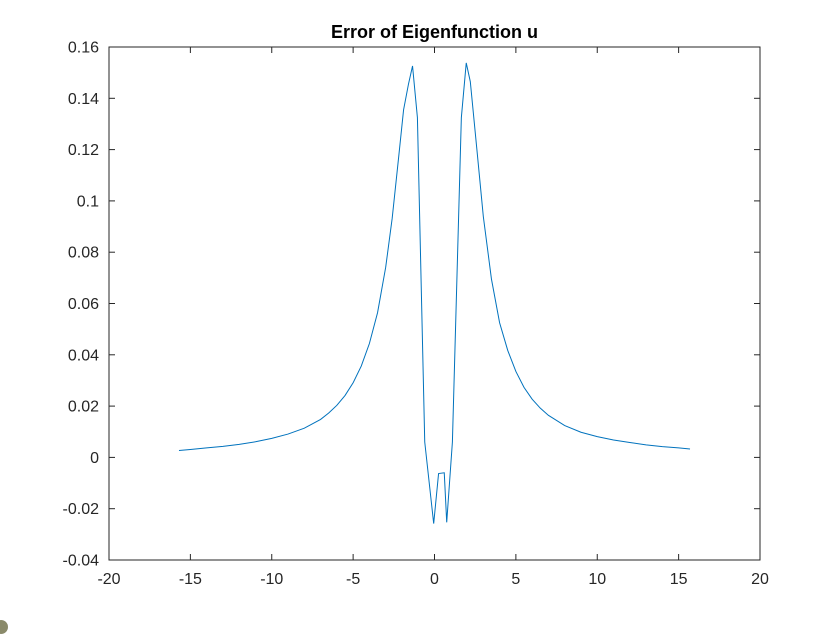 The width and height of the screenshot is (840, 635). What do you see at coordinates (108, 579) in the screenshot?
I see `x-tick-label: -20` at bounding box center [108, 579].